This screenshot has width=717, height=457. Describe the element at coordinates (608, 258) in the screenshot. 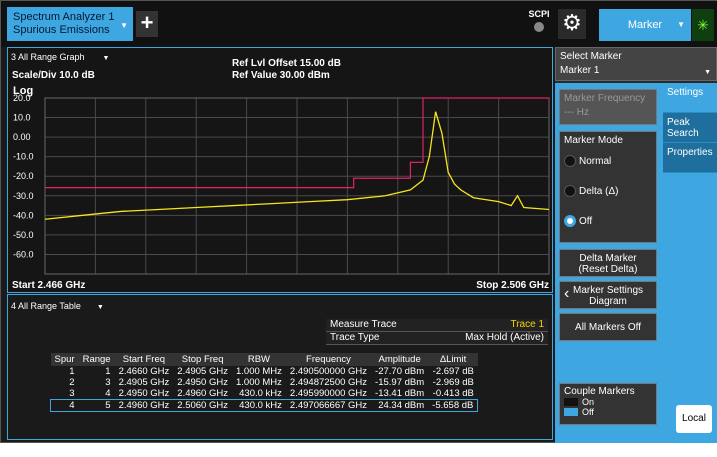

I see `delta-marker-line1: Delta Marker` at that location.